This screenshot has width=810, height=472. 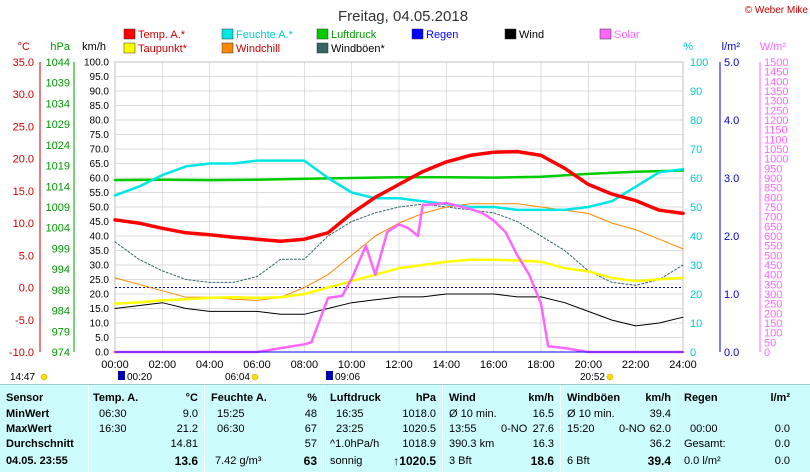 What do you see at coordinates (100, 164) in the screenshot?
I see `wind-tick-label: 65.0` at bounding box center [100, 164].